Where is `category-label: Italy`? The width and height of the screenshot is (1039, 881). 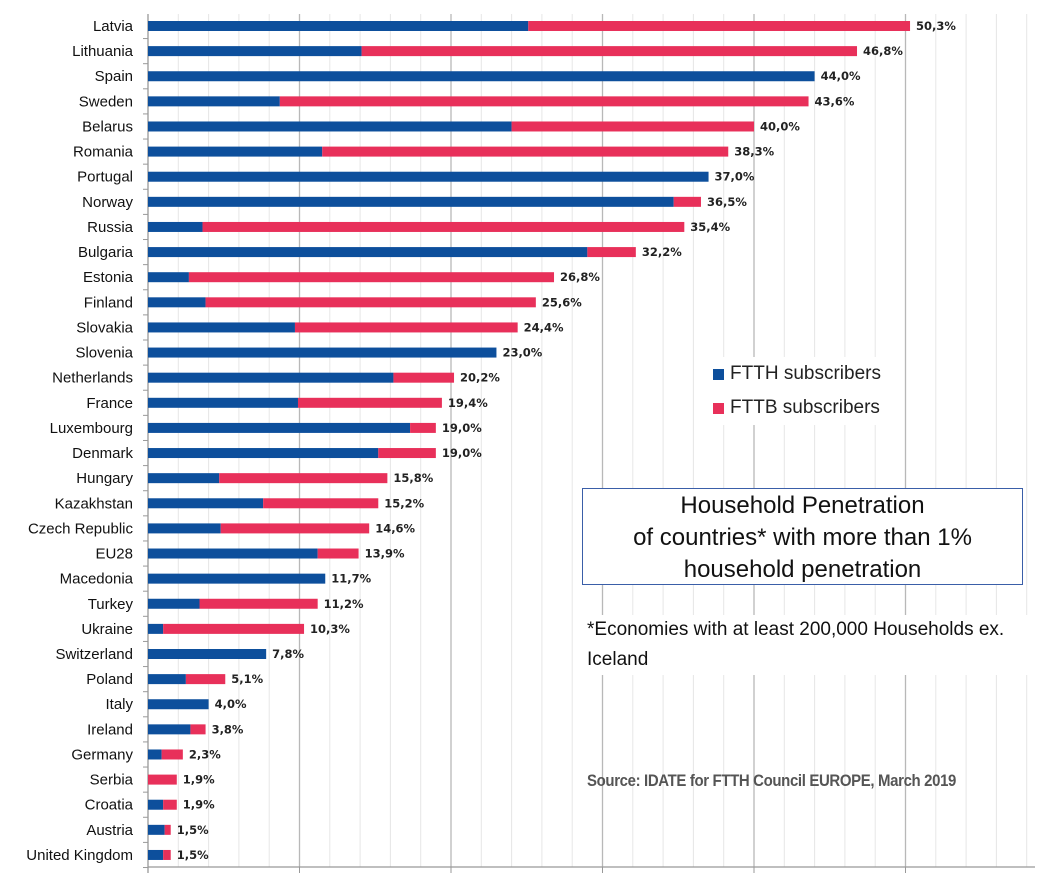 category-label: Italy is located at coordinates (119, 704).